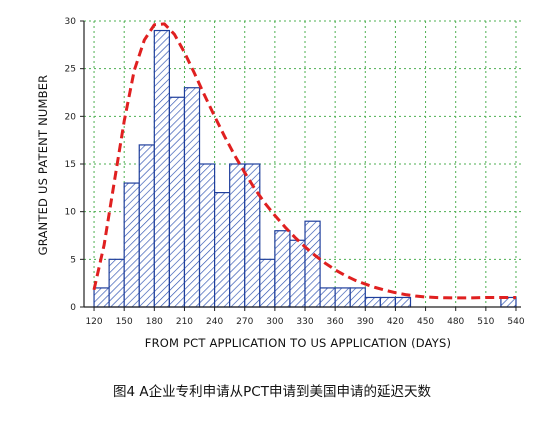 The image size is (544, 421). I want to click on x-tick-label: 120, so click(93, 322).